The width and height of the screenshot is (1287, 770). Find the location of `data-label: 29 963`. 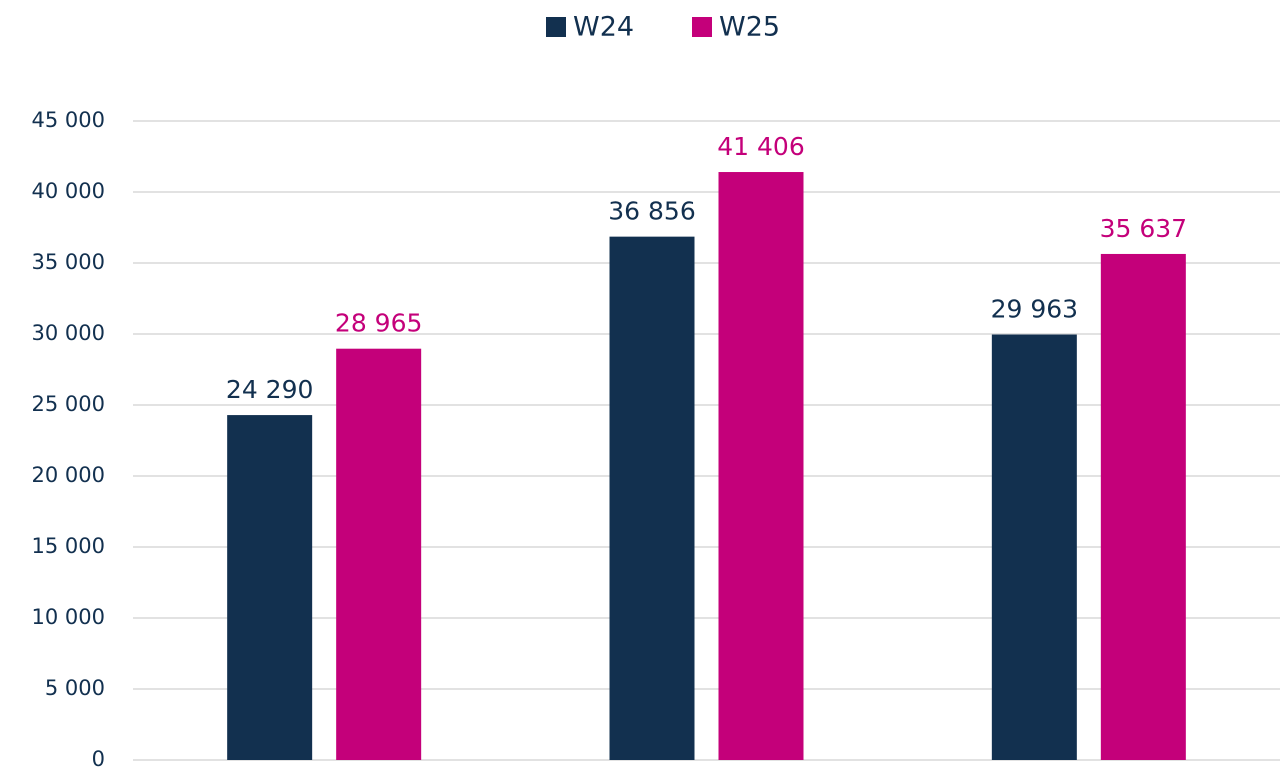

data-label: 29 963 is located at coordinates (1034, 309).